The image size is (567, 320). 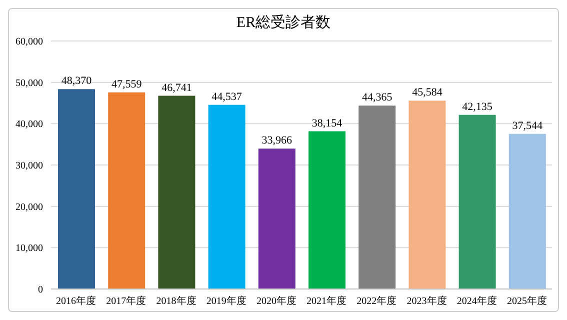 I want to click on data-label: 37,544, so click(x=528, y=126).